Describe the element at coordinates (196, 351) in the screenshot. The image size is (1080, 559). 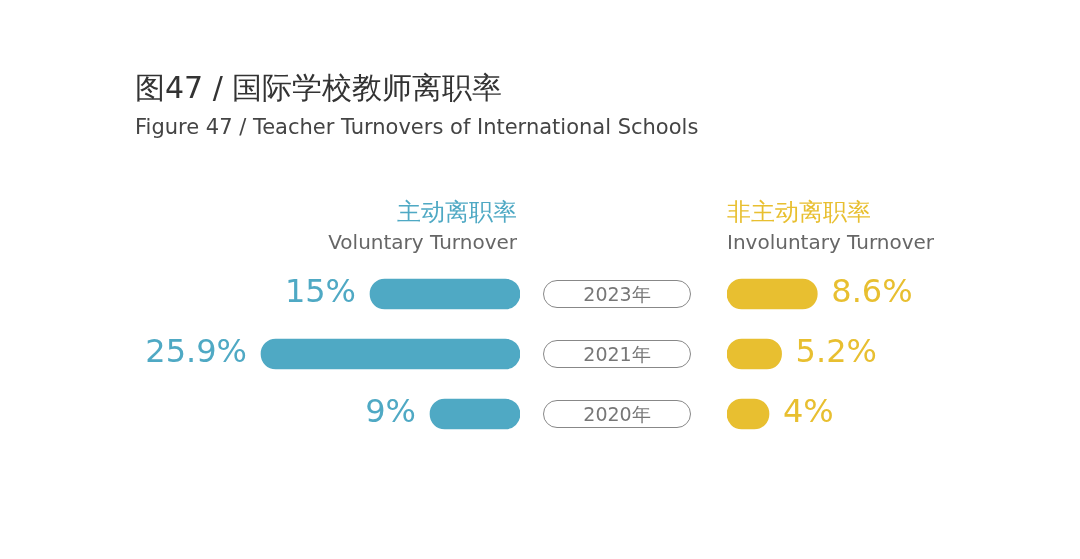
I see `data-label: 25.9%` at that location.